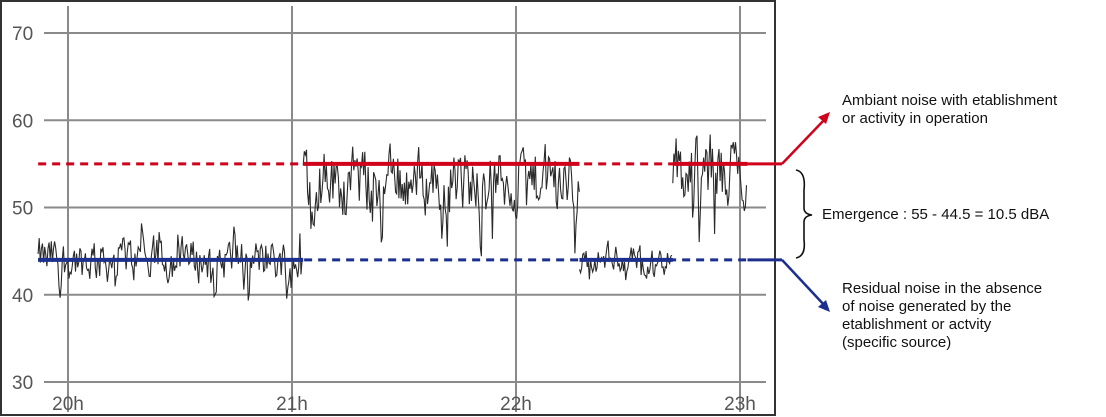  Describe the element at coordinates (516, 404) in the screenshot. I see `x-tick-22h: 22h` at that location.